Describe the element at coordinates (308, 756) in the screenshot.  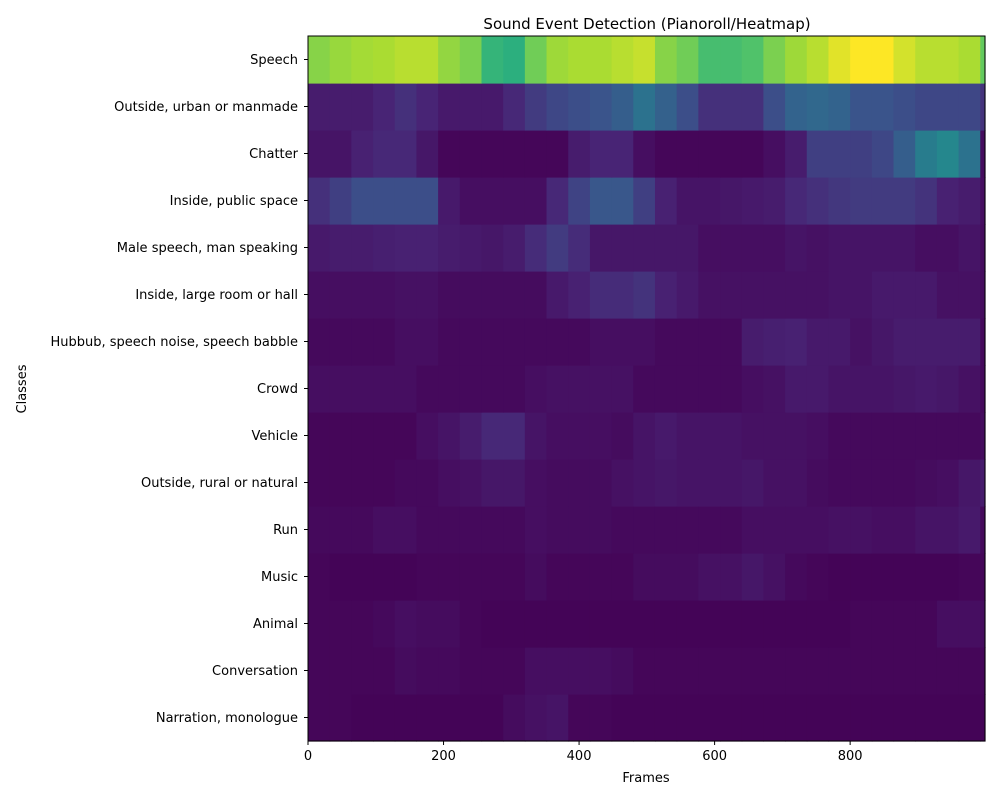
I see `x-tick-label: 0` at that location.